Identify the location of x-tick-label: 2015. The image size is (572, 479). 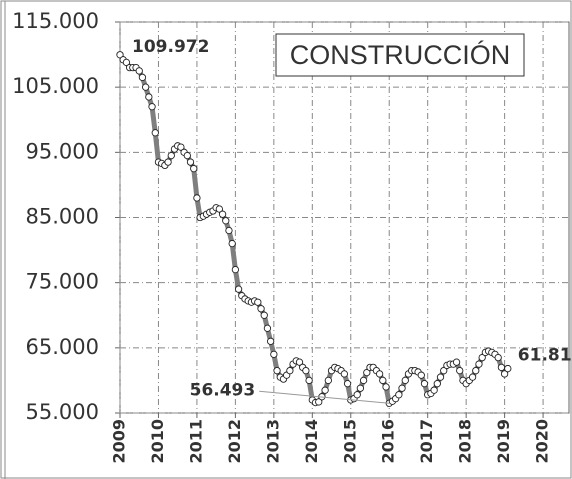
(349, 441).